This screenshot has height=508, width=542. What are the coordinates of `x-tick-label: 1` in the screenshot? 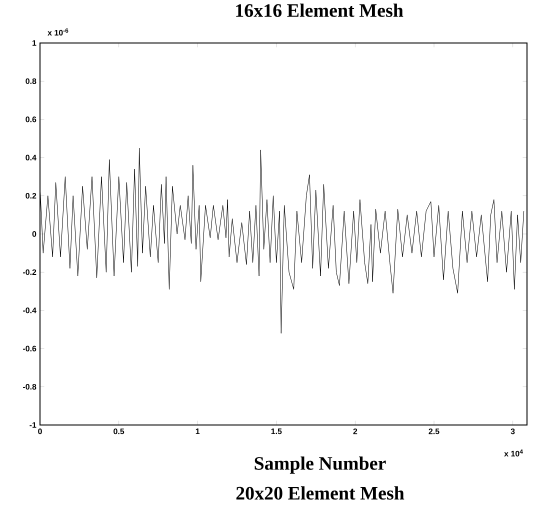 It's located at (198, 431).